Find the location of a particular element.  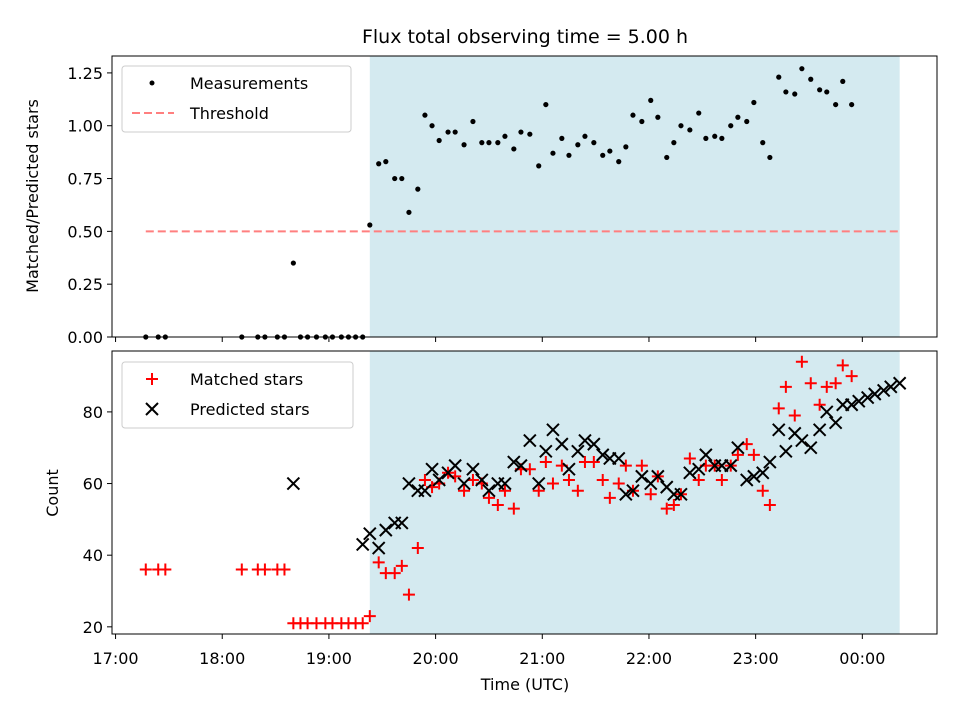

x-tick-label: 18:00 is located at coordinates (222, 658).